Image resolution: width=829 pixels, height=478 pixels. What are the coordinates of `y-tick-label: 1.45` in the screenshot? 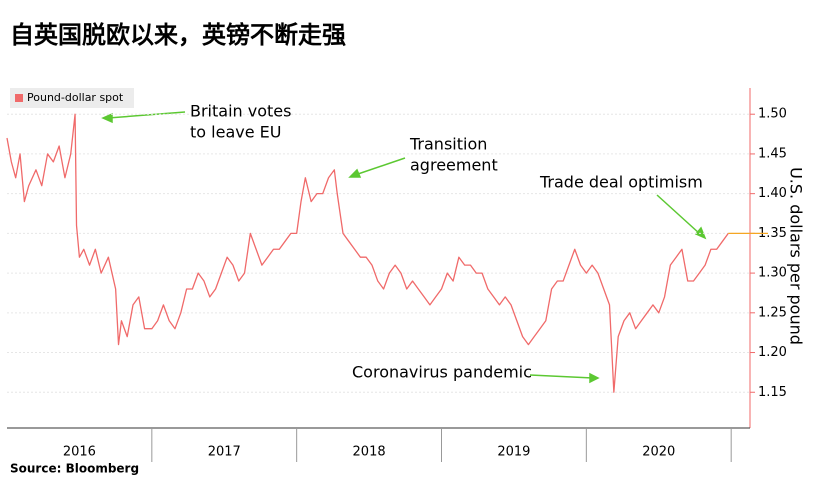 It's located at (772, 153).